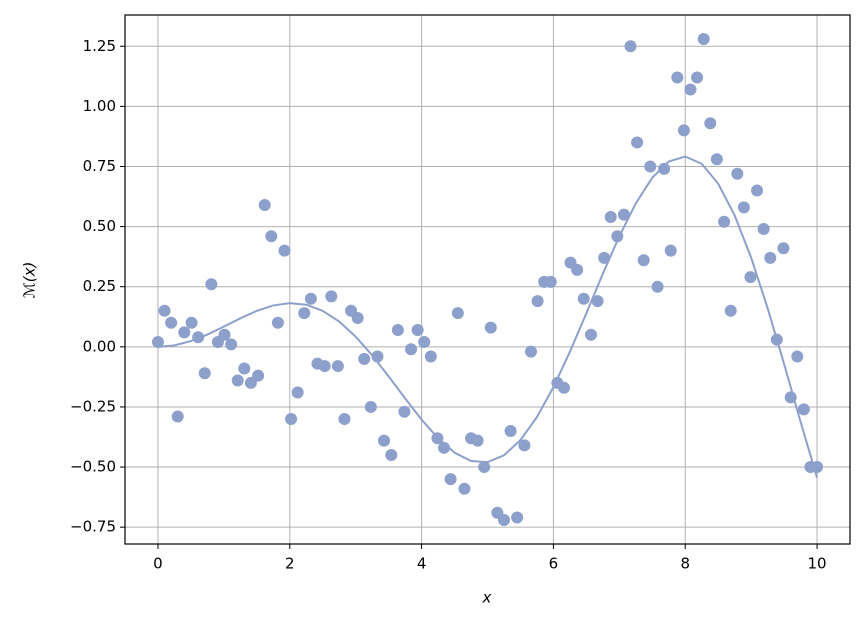 The height and width of the screenshot is (623, 864). I want to click on y-tick-label: 0.00, so click(99, 346).